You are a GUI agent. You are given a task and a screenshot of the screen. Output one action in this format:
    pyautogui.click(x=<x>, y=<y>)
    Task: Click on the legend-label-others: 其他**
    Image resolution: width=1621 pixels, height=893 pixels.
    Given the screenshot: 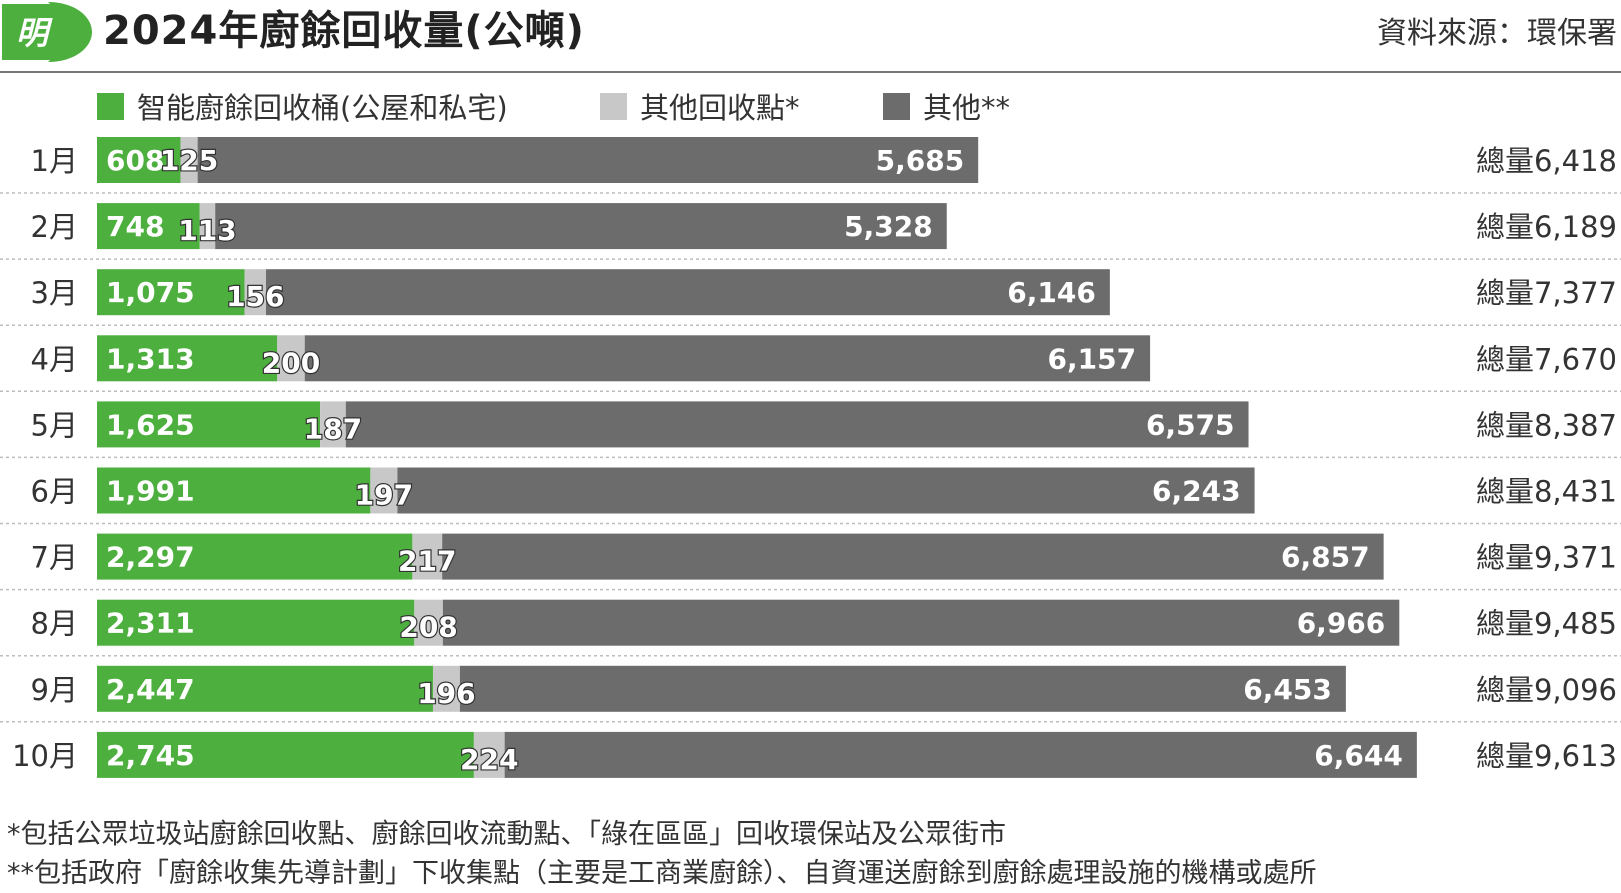 What is the action you would take?
    pyautogui.click(x=967, y=108)
    